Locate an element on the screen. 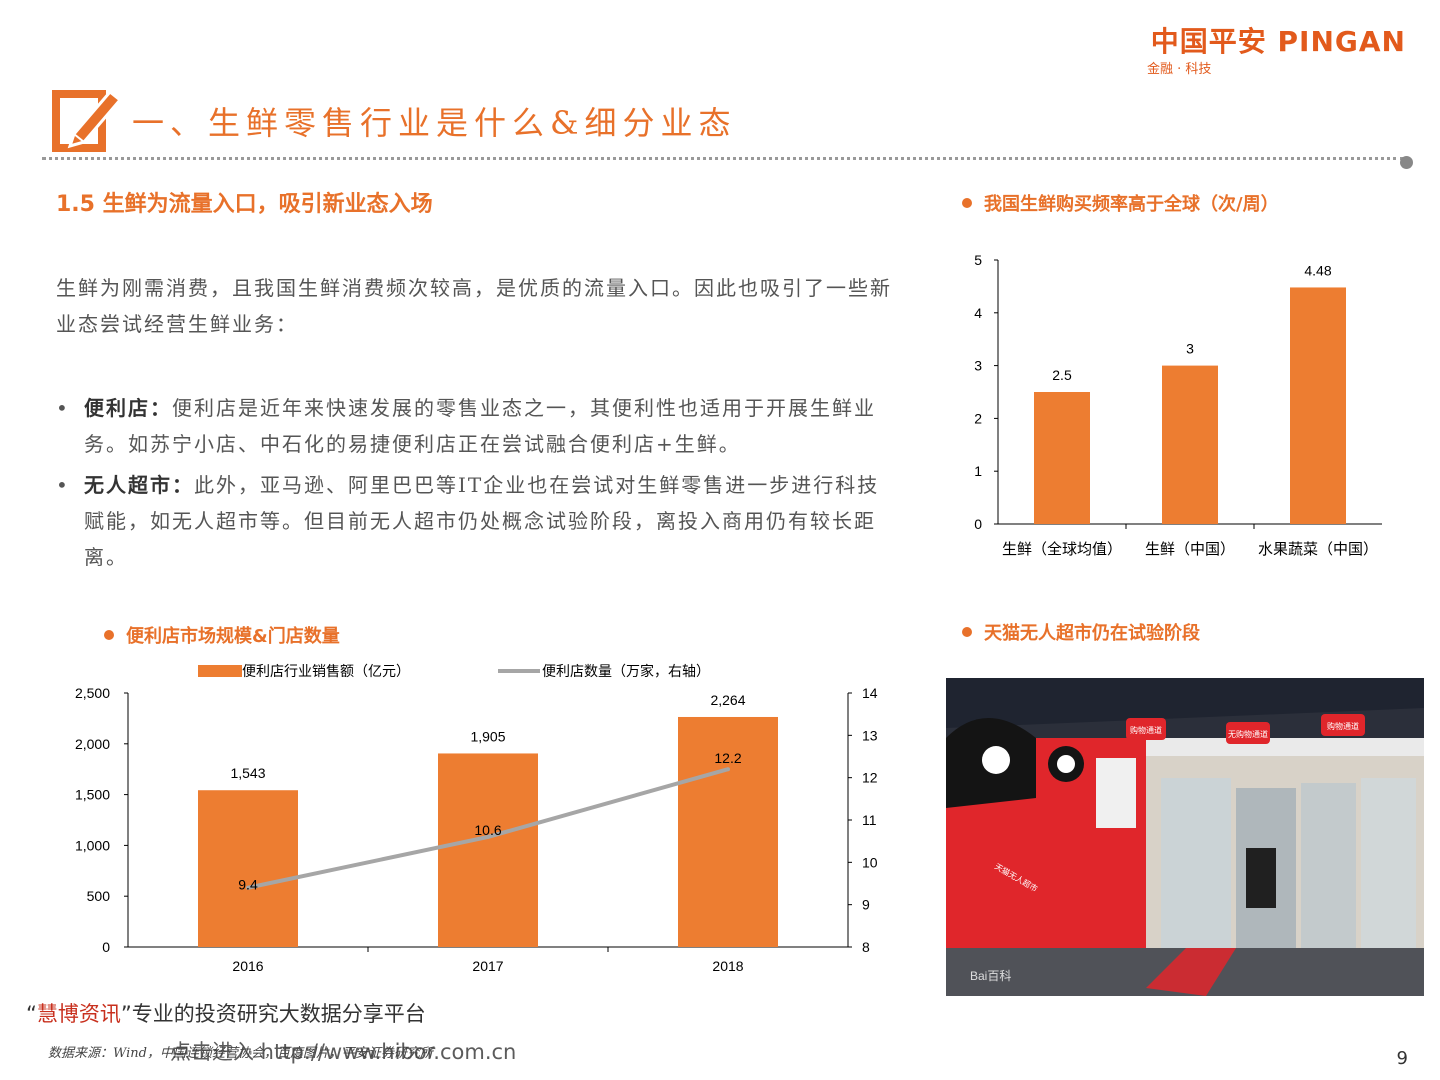 This screenshot has height=1080, width=1440. y-tick-label-right: 8 is located at coordinates (866, 947).